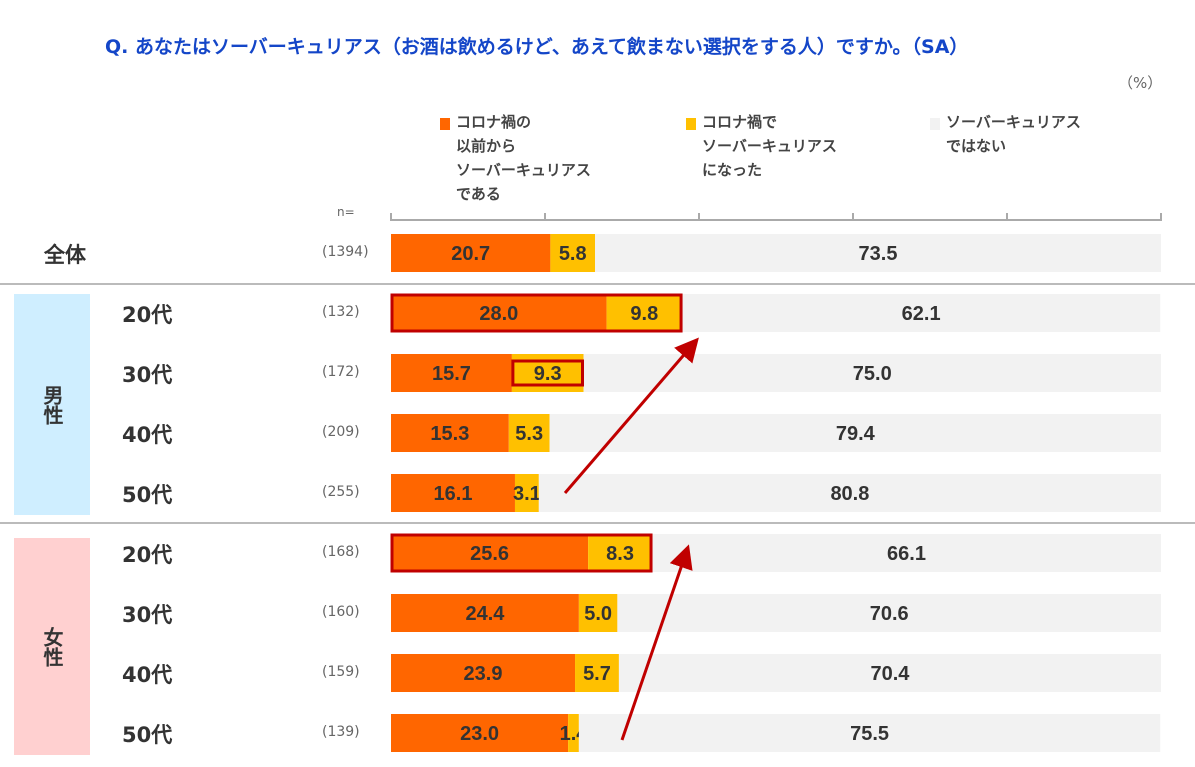 The height and width of the screenshot is (767, 1195). What do you see at coordinates (341, 372) in the screenshot?
I see `row-n: (172)` at bounding box center [341, 372].